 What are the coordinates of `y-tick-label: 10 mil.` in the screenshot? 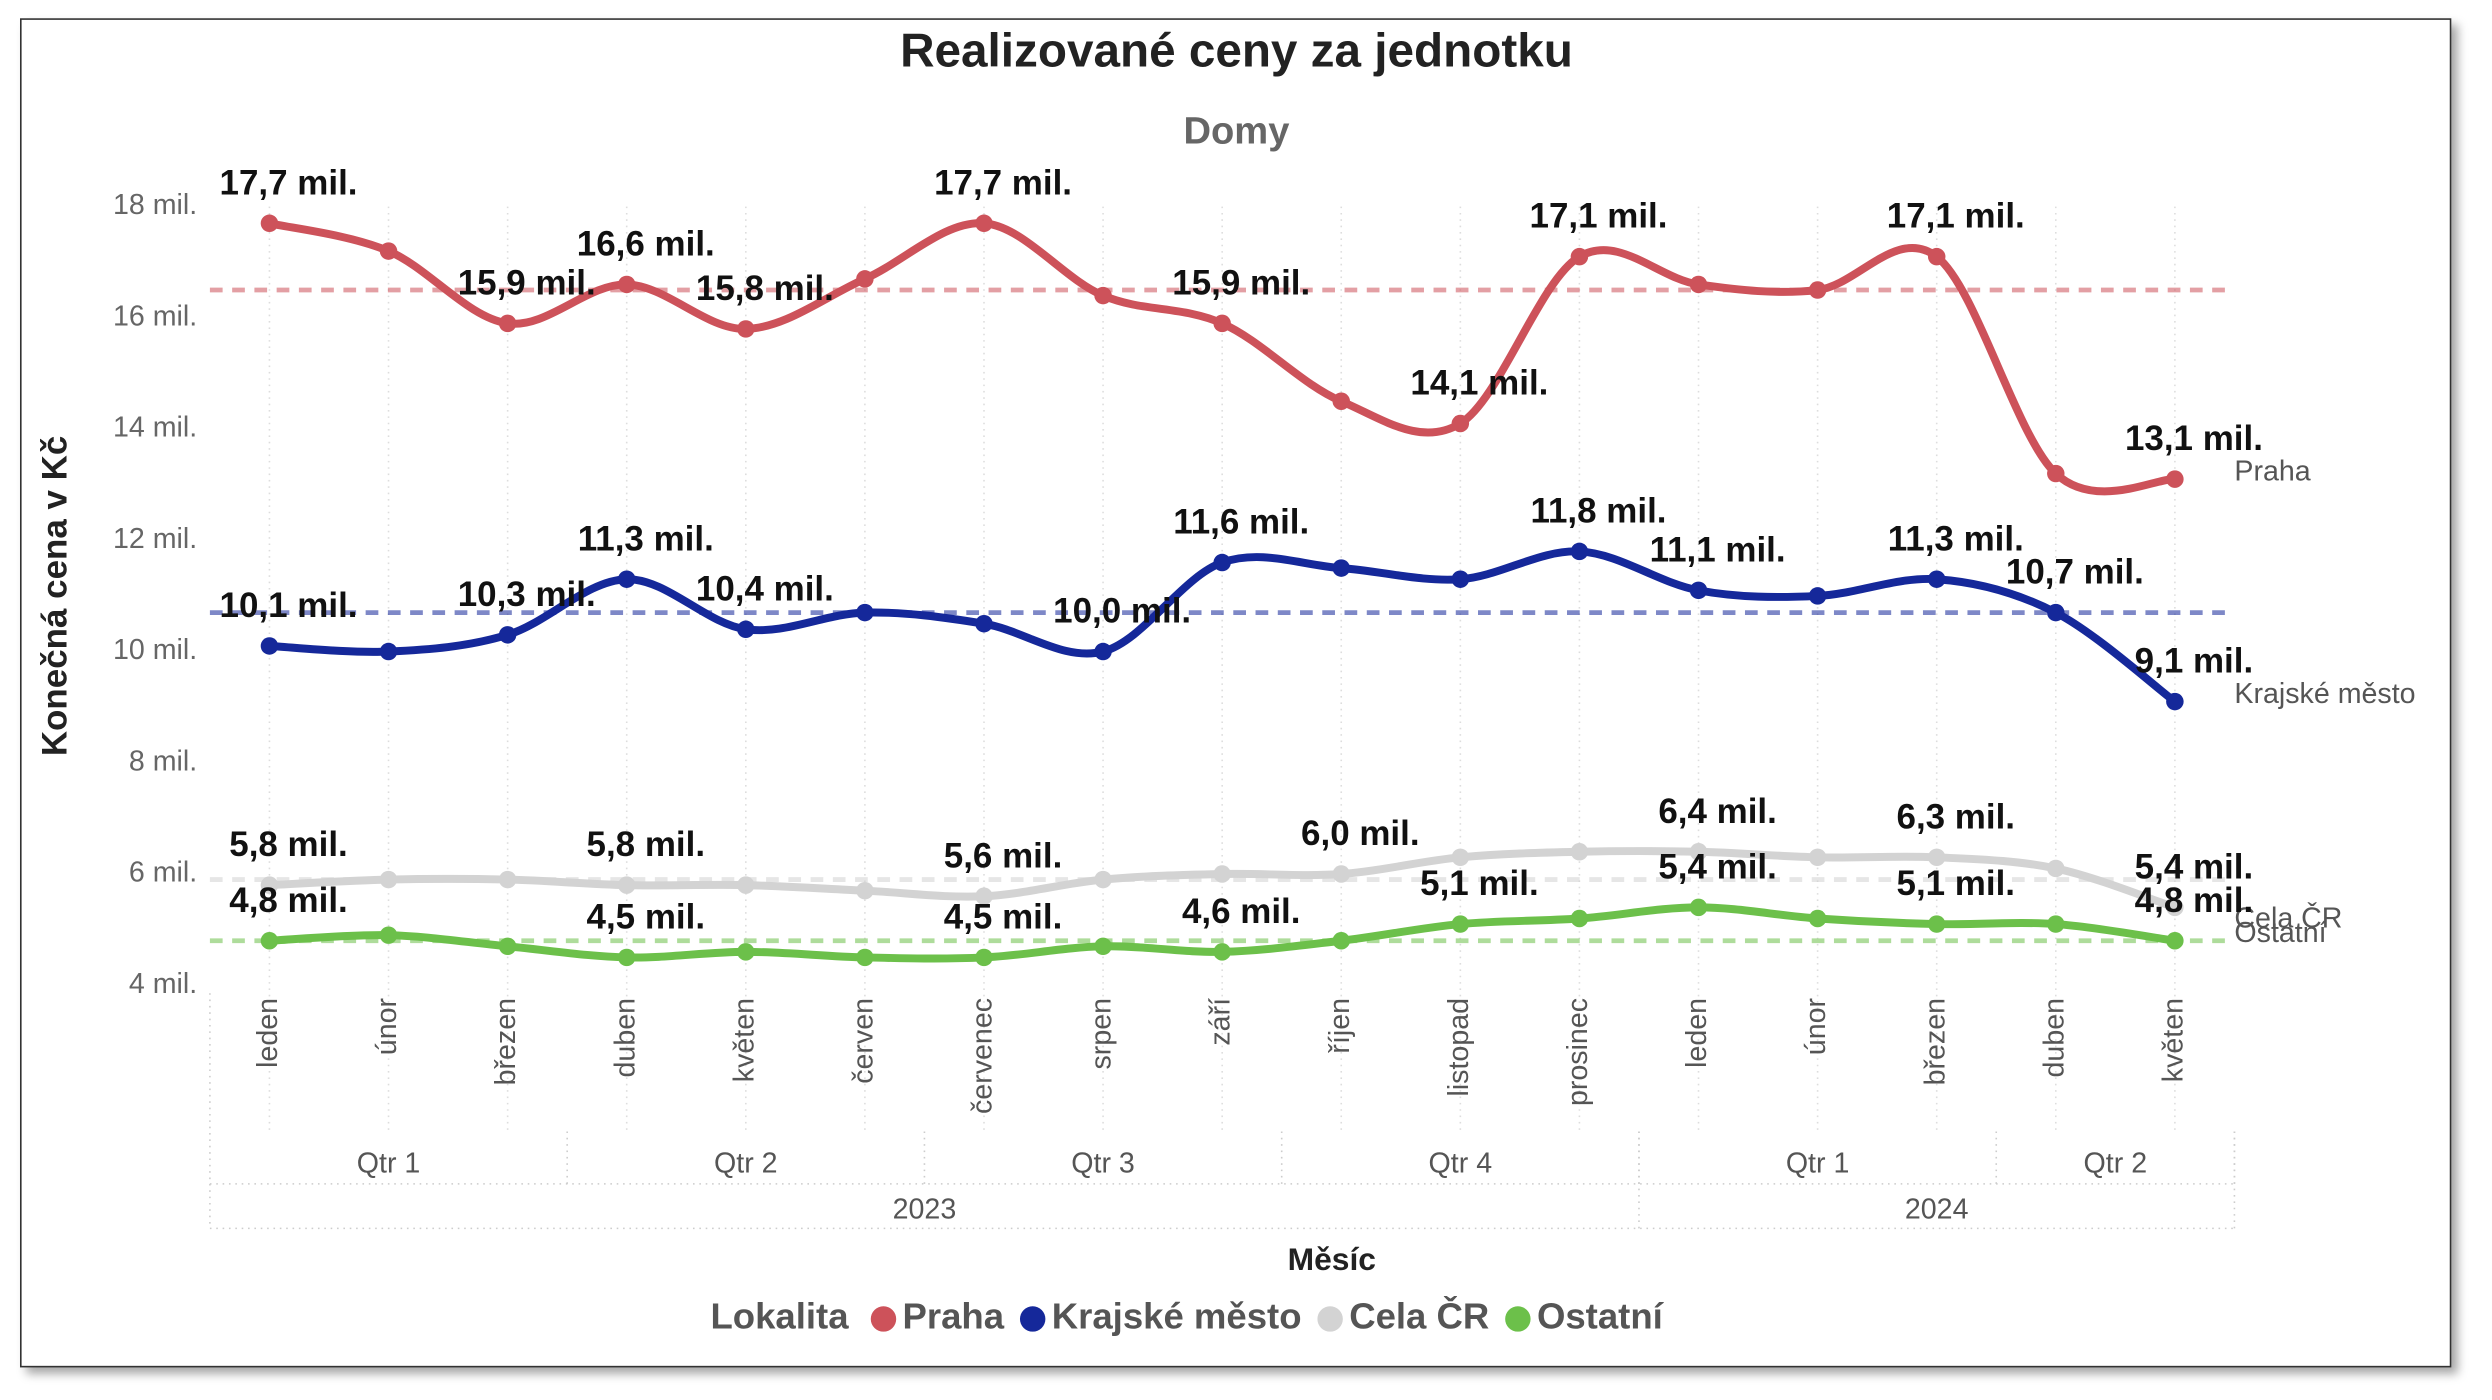 It's located at (155, 650).